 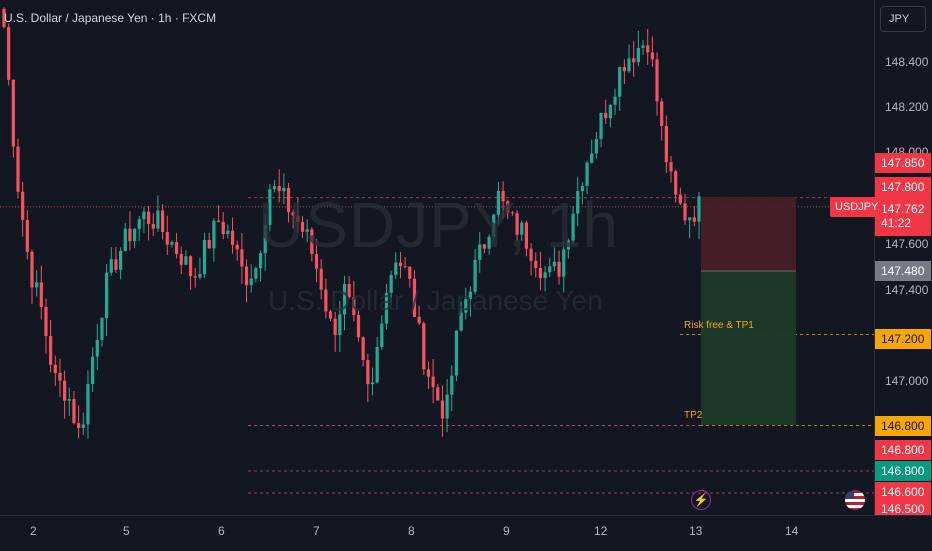 What do you see at coordinates (792, 531) in the screenshot?
I see `time-tick: 14` at bounding box center [792, 531].